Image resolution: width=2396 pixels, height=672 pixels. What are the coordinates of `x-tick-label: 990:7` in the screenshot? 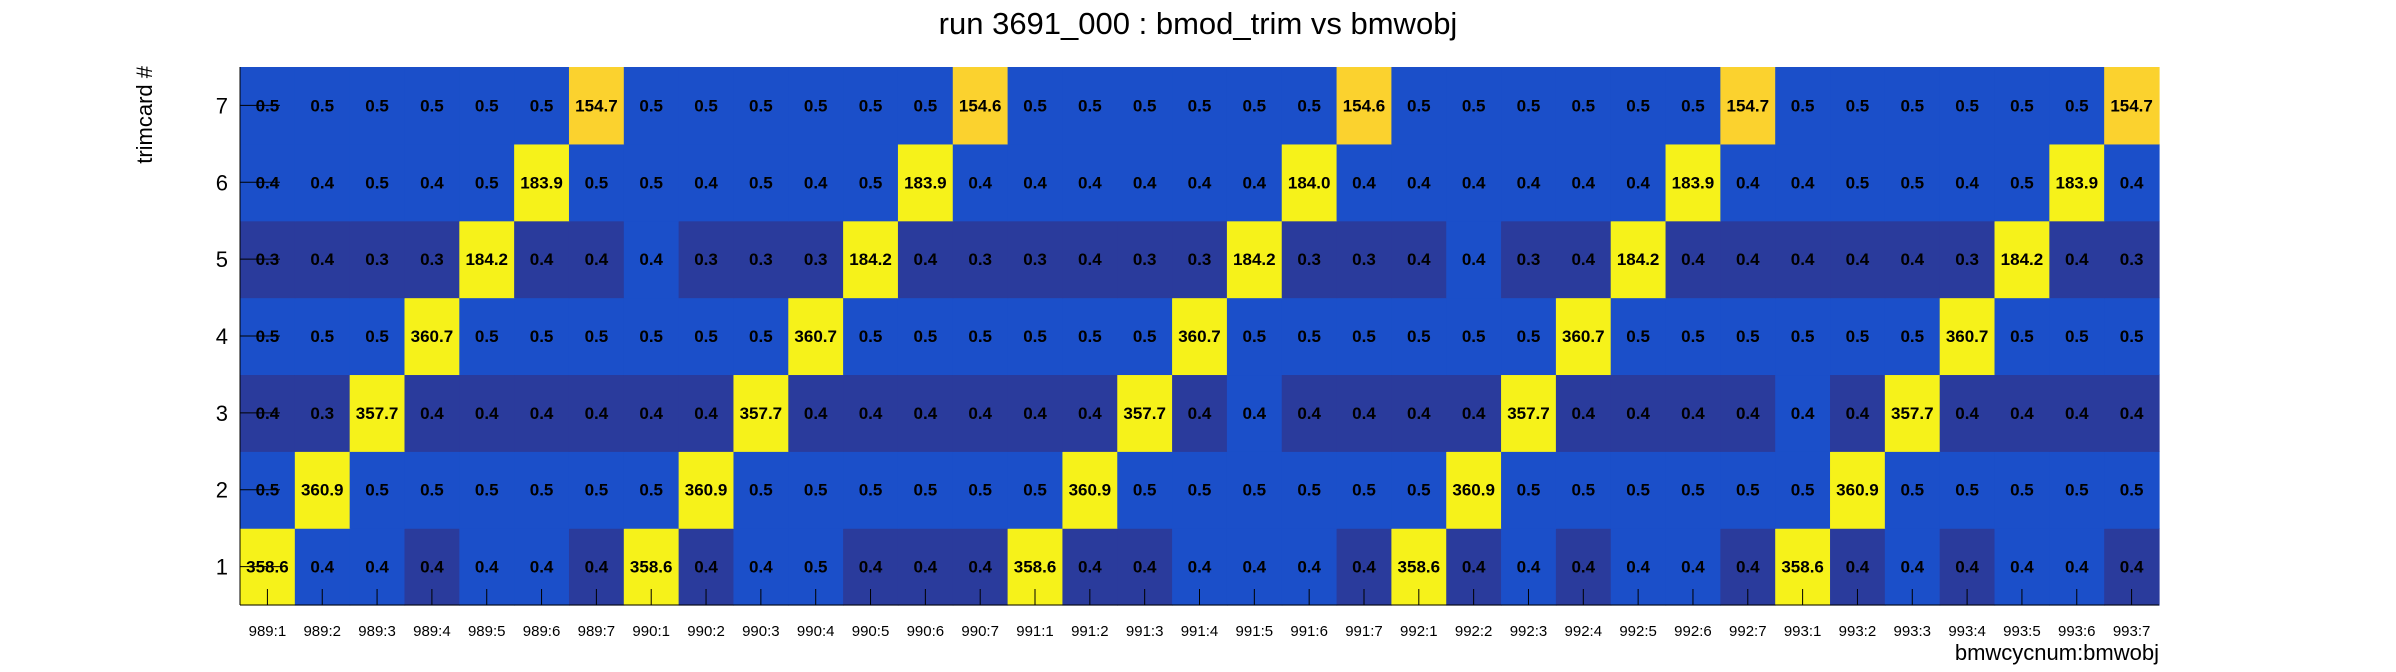 It's located at (980, 631).